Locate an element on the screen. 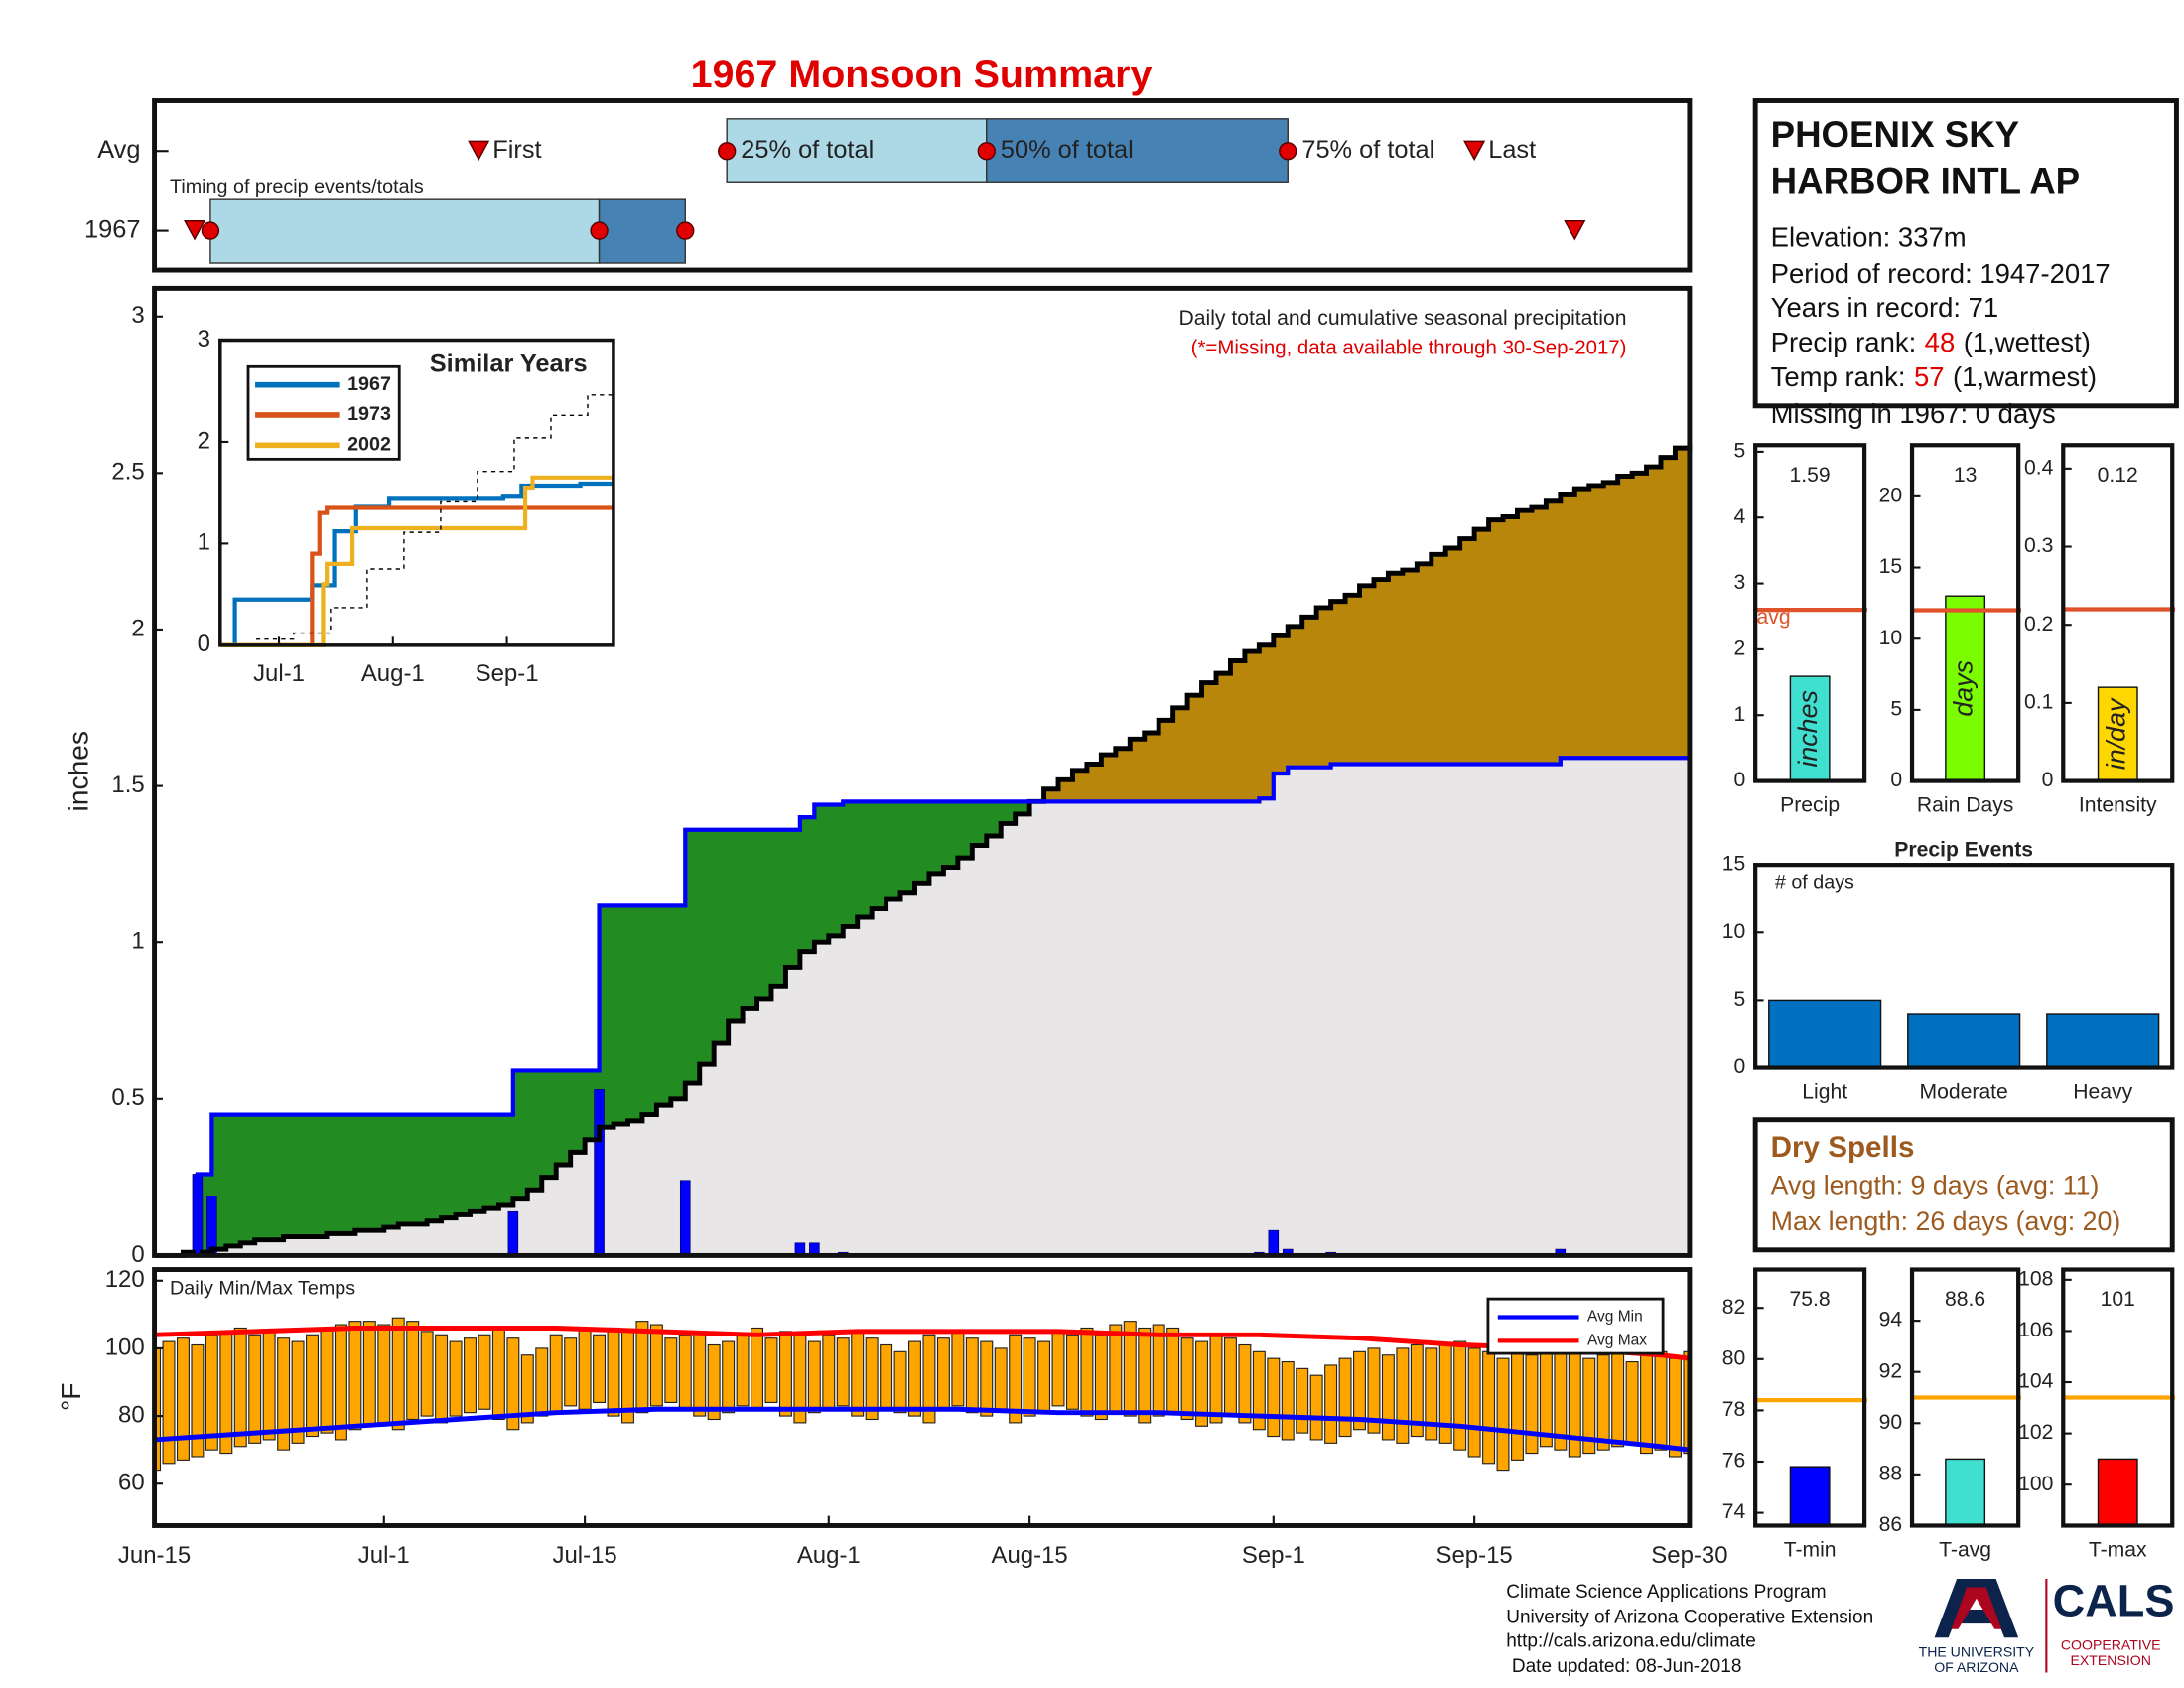 The image size is (2184, 1688). y-tick-label: 0 is located at coordinates (204, 644).